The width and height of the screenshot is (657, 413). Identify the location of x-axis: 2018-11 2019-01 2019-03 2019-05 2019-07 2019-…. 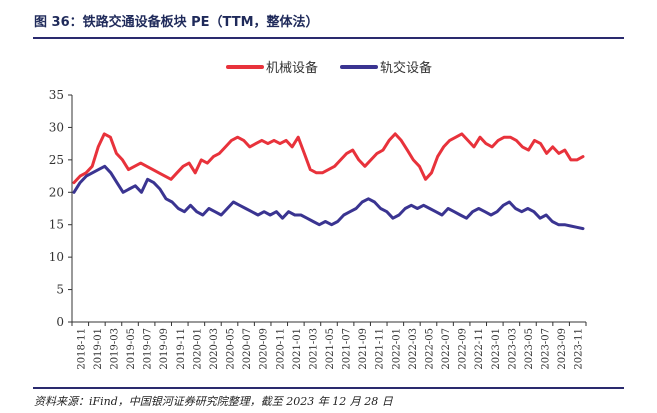
(329, 345).